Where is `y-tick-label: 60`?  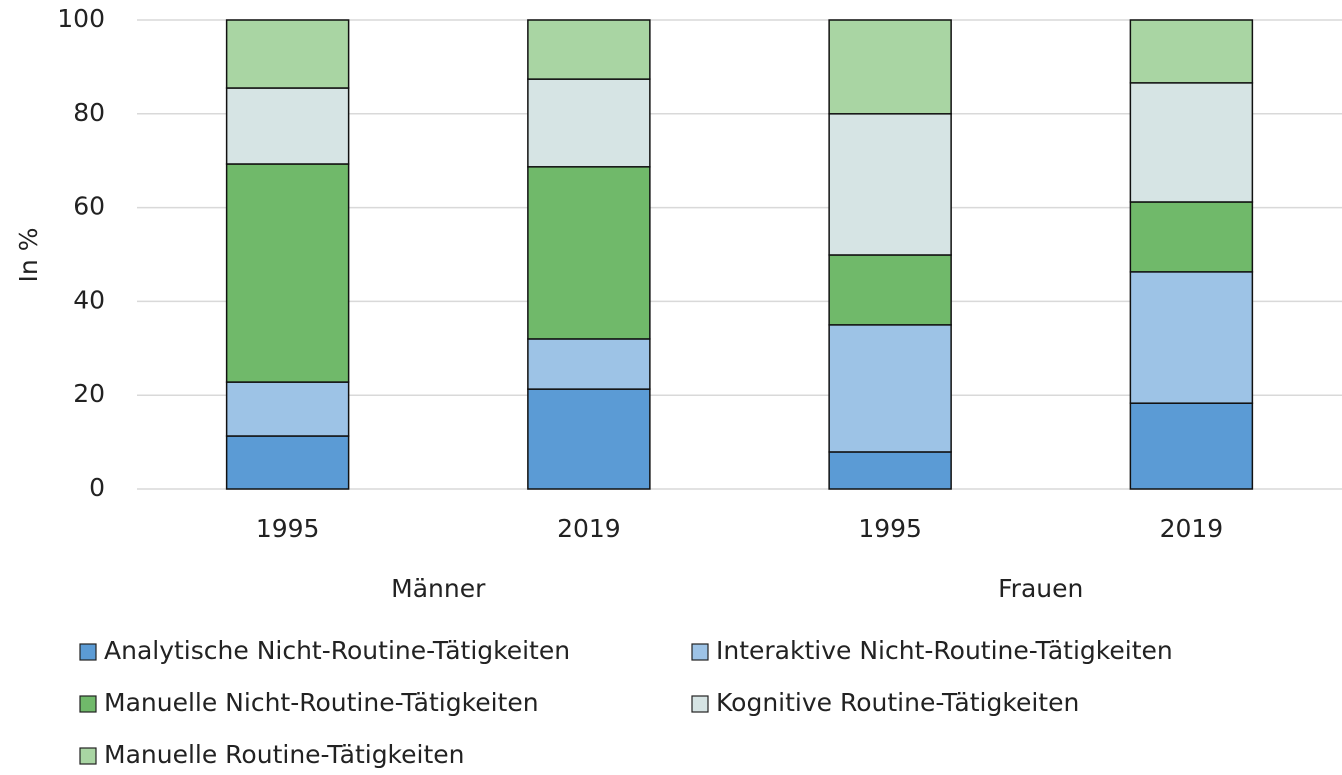
y-tick-label: 60 is located at coordinates (89, 206).